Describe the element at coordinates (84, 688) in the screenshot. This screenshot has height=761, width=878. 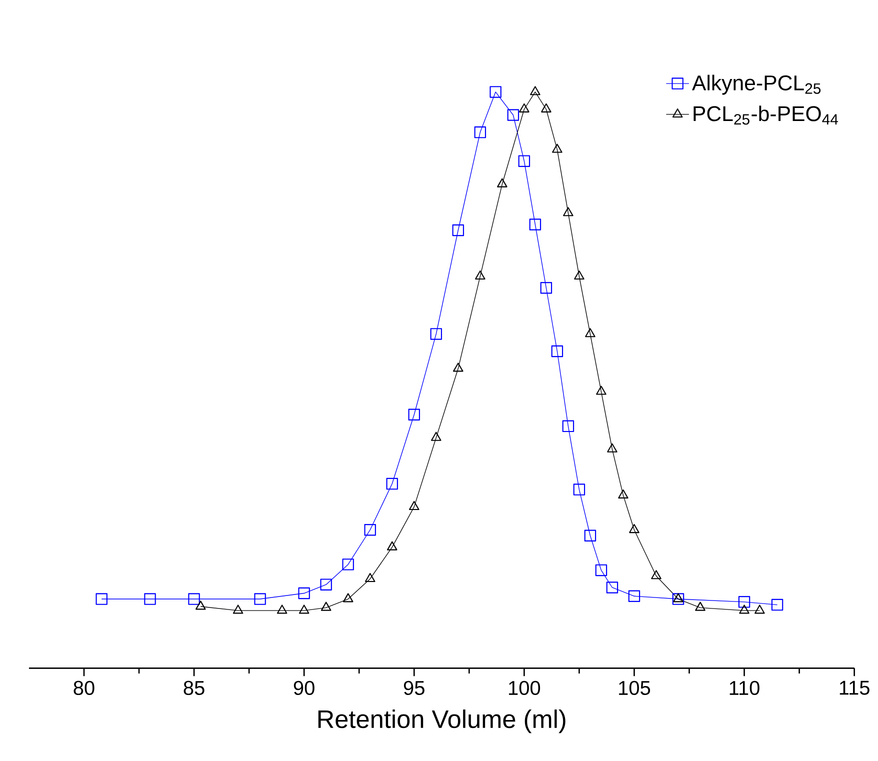
I see `x-tick-label: 80` at that location.